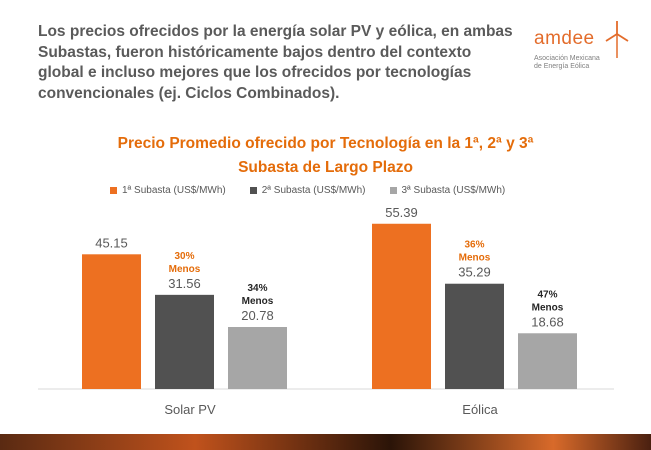 The height and width of the screenshot is (450, 651). I want to click on legend-label-series-1: 1ª Subasta (US$/MWh), so click(174, 190).